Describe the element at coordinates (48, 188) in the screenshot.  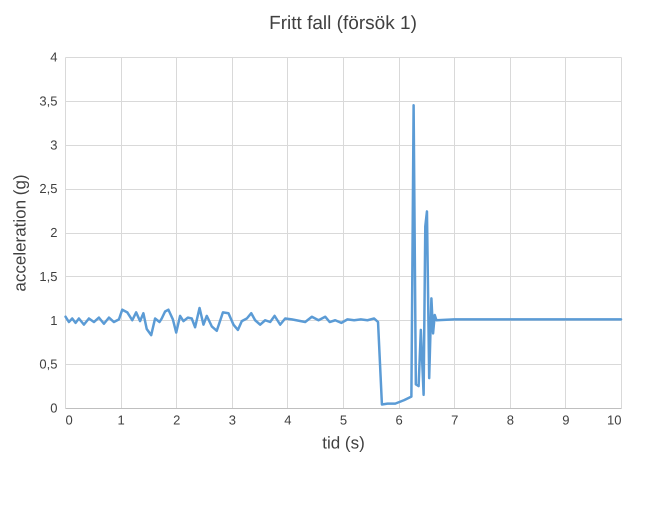
I see `y-tick-label: 2,5` at that location.